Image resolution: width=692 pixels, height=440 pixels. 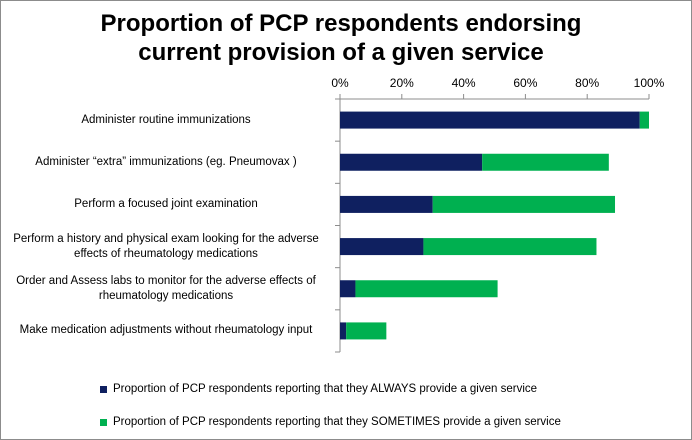 What do you see at coordinates (587, 83) in the screenshot?
I see `x-tick-label: 80%` at bounding box center [587, 83].